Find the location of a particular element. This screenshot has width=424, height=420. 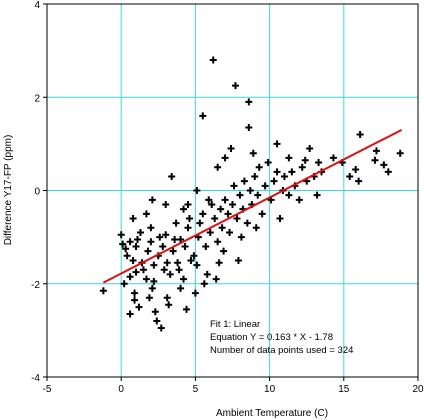

x-tick-labels: -5 0 5 10 15 20 is located at coordinates (233, 389).